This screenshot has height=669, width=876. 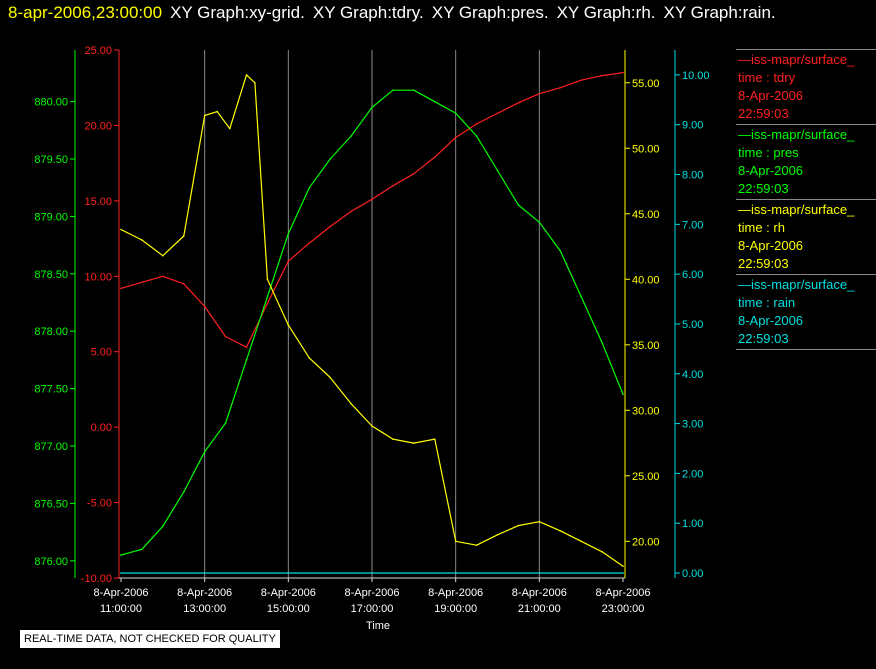 What do you see at coordinates (51, 275) in the screenshot?
I see `pres-tick-label: 878.50` at bounding box center [51, 275].